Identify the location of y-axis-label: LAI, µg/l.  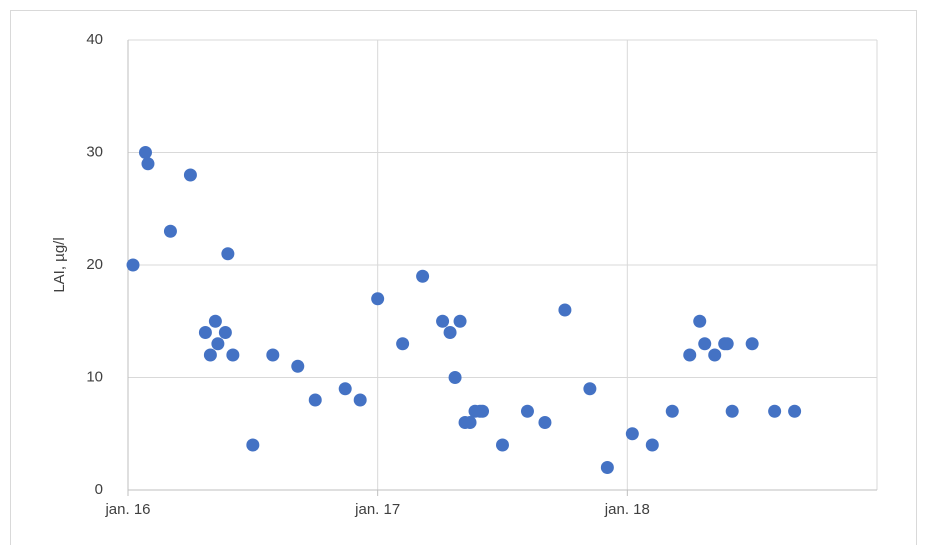
(59, 264).